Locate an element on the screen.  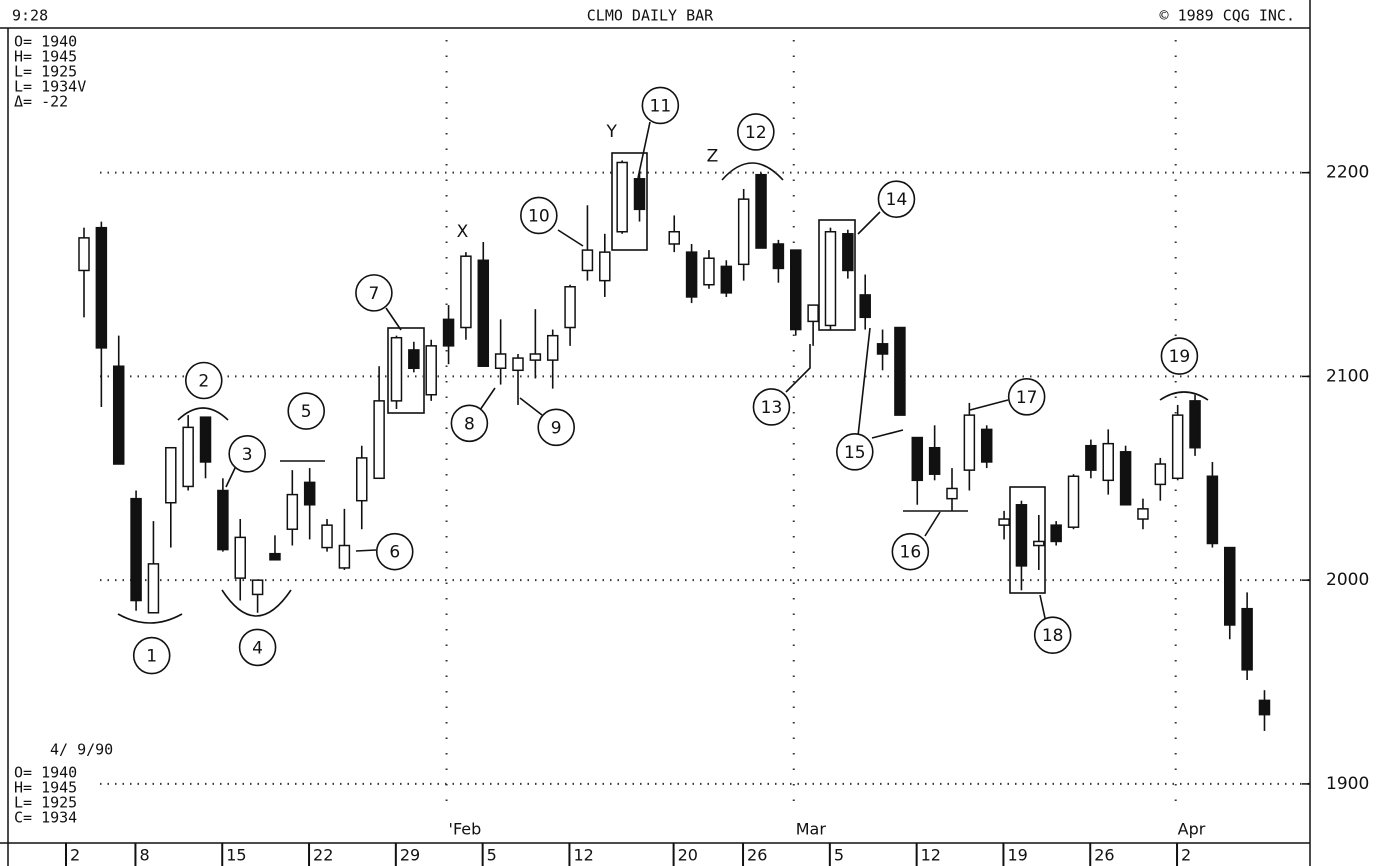
pattern-letter: Y is located at coordinates (612, 132).